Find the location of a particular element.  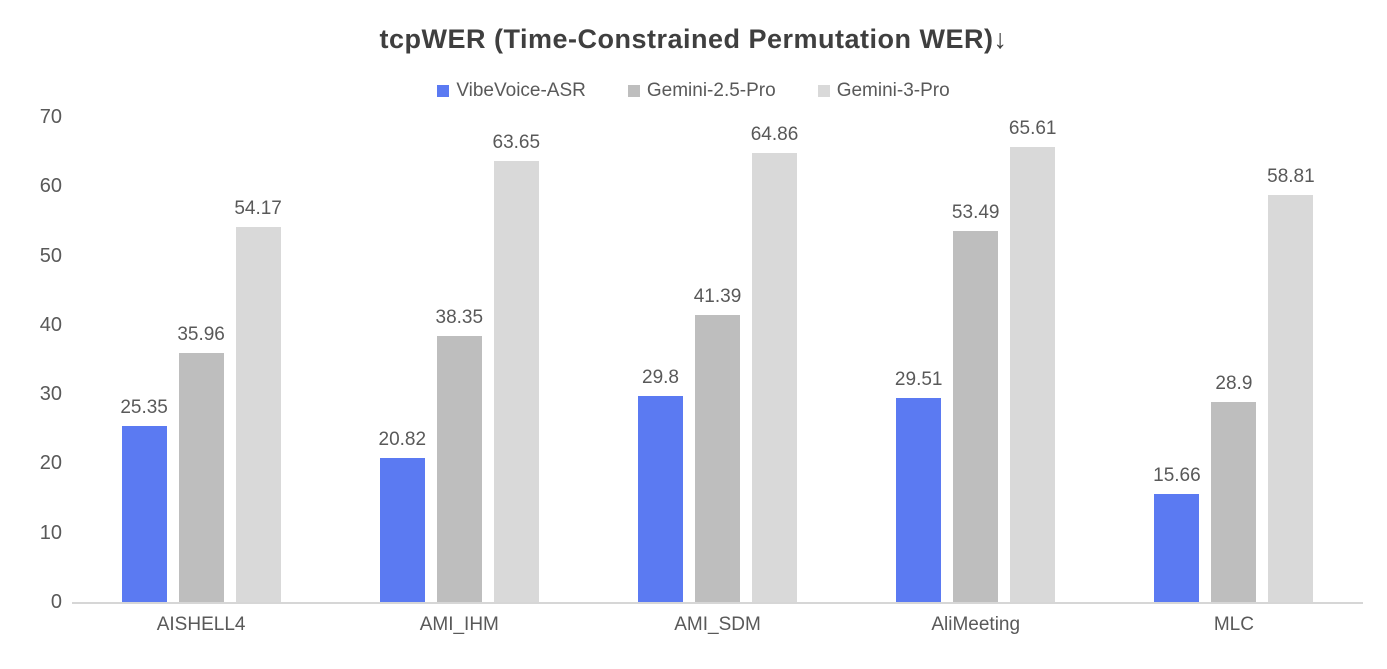

value-label: 53.49 is located at coordinates (975, 213).